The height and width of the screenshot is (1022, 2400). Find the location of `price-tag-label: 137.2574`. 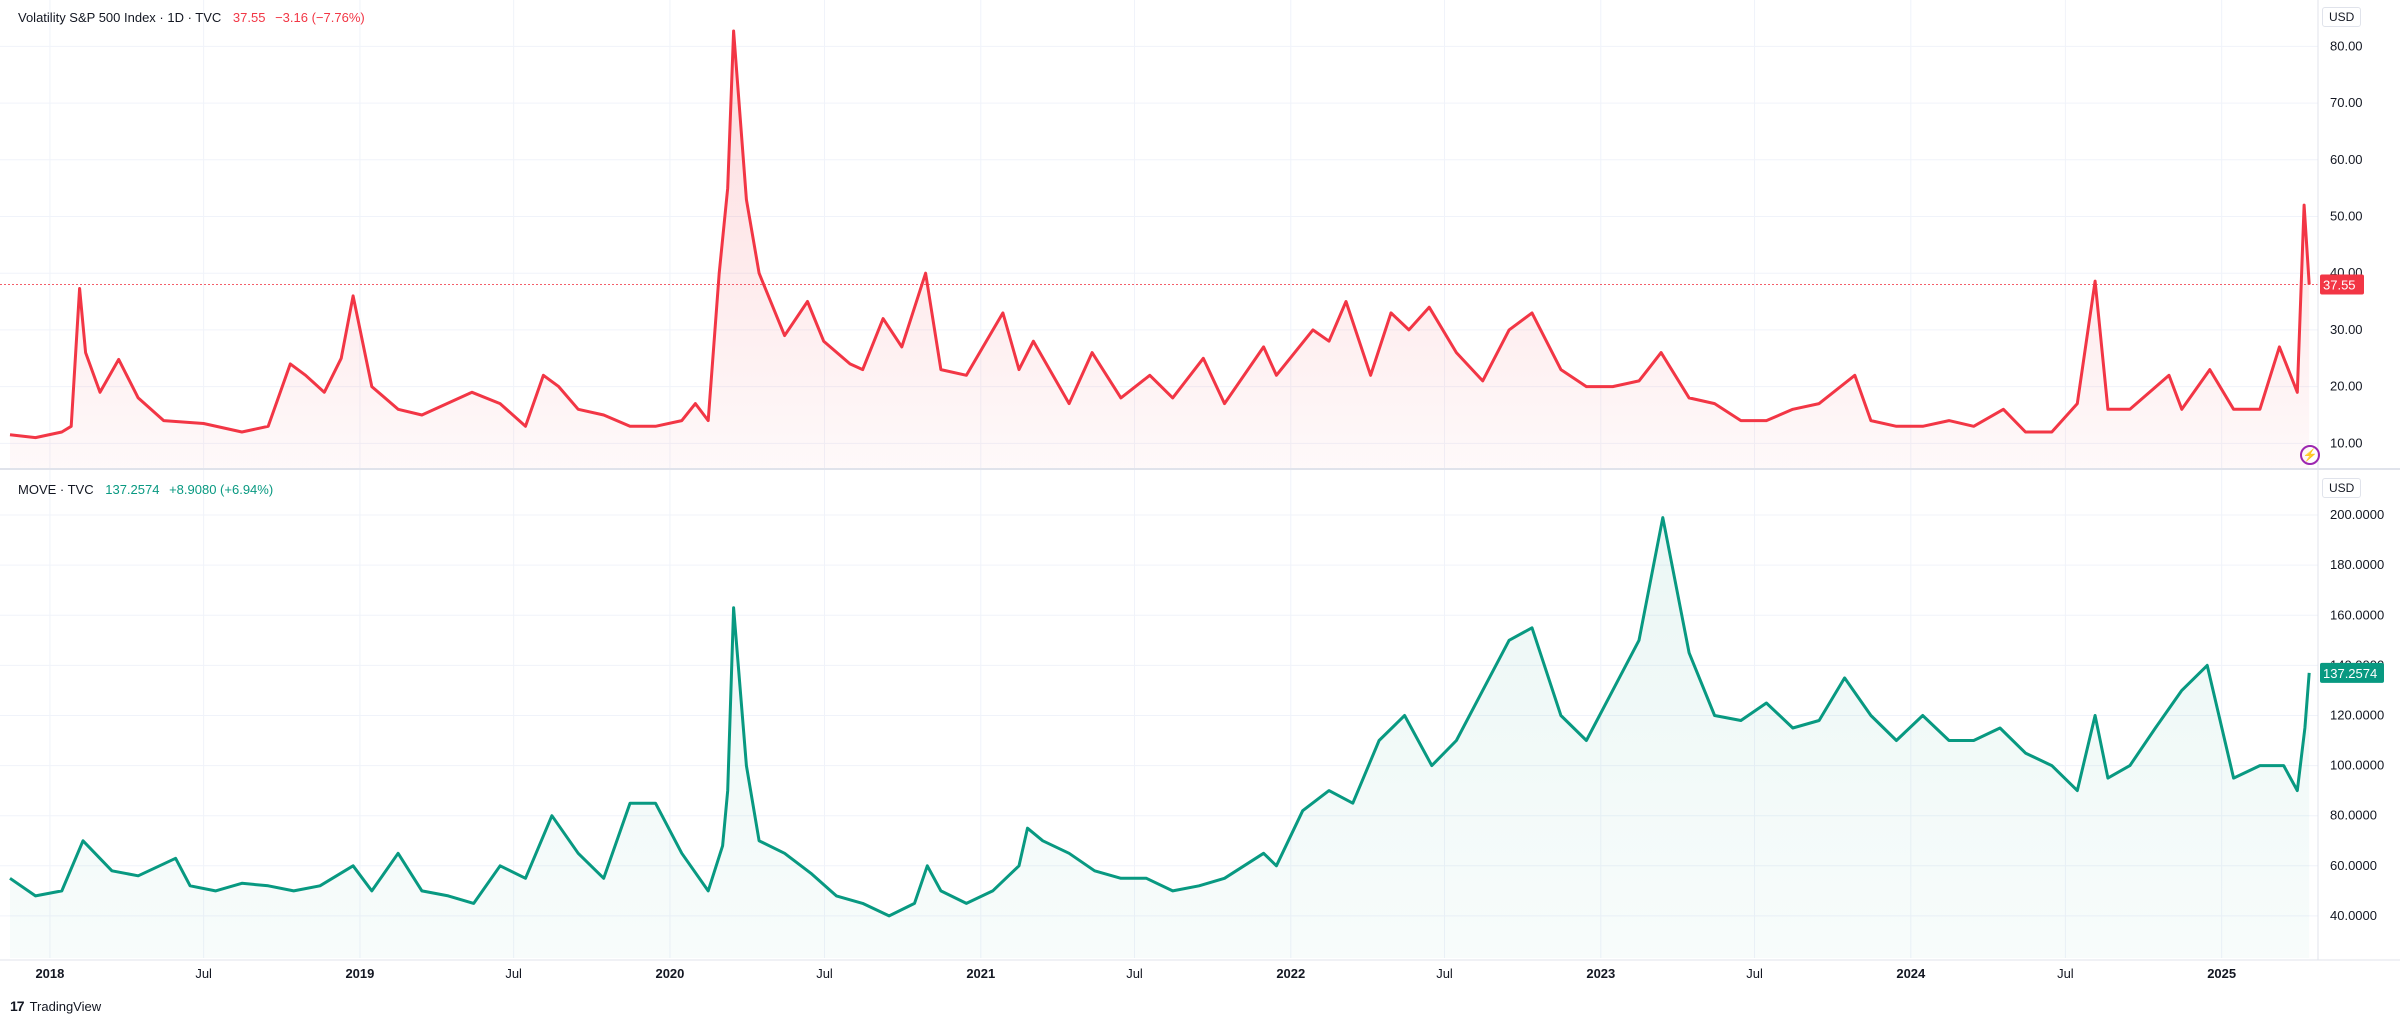

price-tag-label: 137.2574 is located at coordinates (2350, 673).